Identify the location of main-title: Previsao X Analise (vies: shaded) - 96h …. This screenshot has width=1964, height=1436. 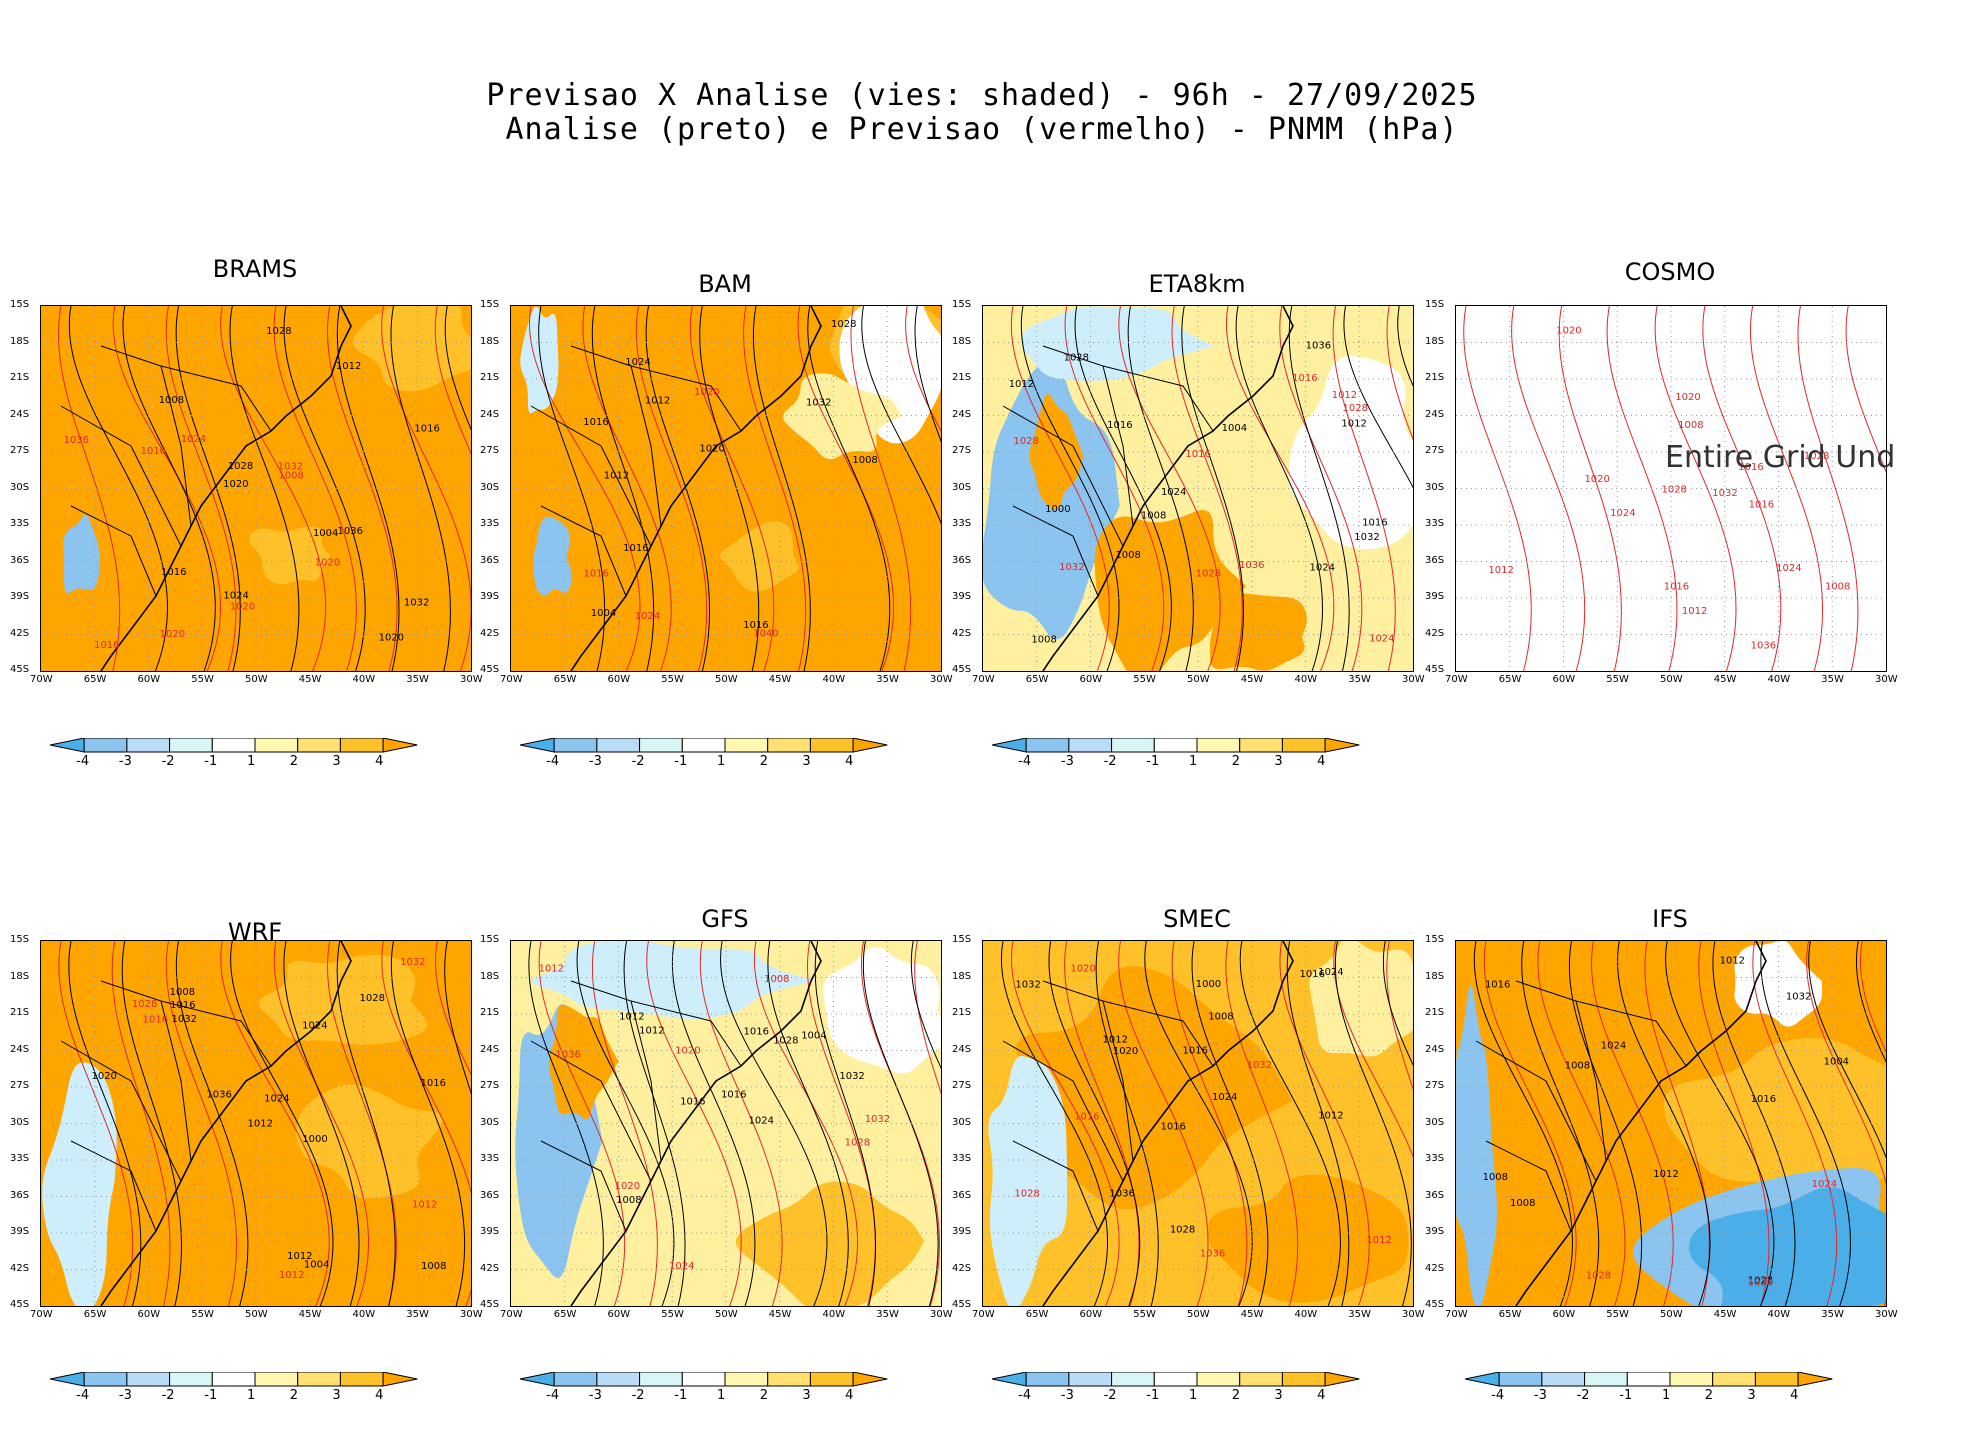
(982, 95).